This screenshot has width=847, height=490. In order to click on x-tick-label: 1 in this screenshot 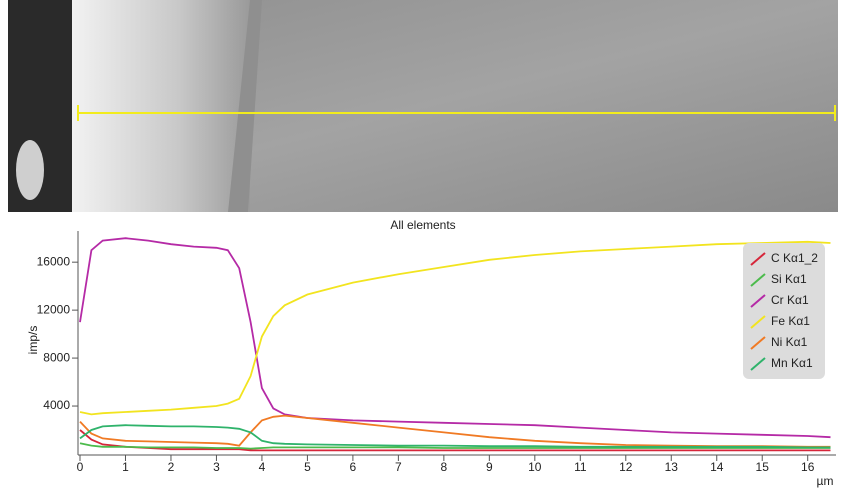, I will do `click(125, 467)`.